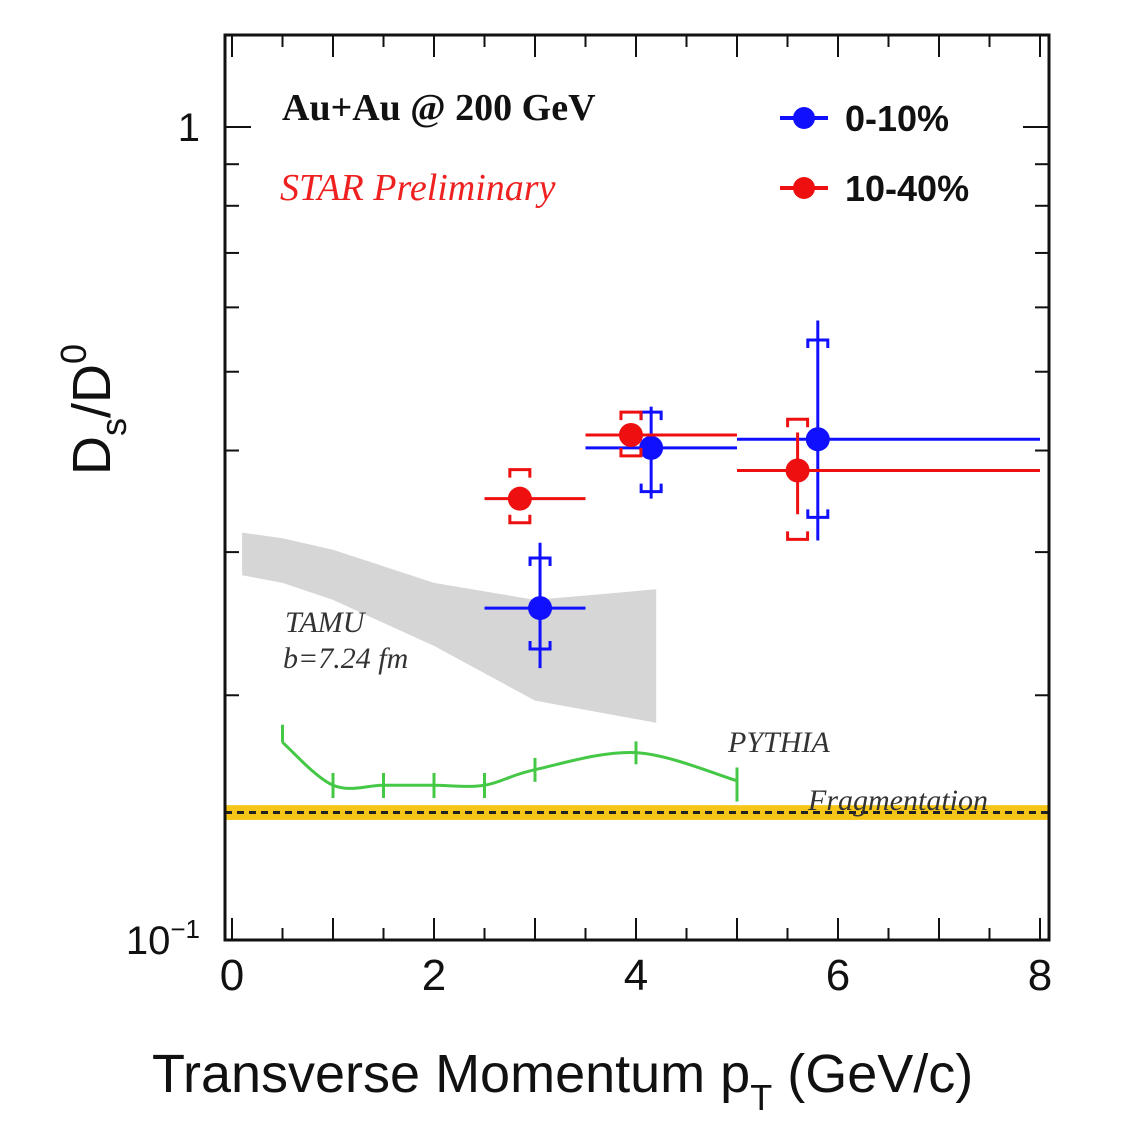 Image resolution: width=1128 pixels, height=1138 pixels. I want to click on legend-label-10-40: 10-40%, so click(907, 188).